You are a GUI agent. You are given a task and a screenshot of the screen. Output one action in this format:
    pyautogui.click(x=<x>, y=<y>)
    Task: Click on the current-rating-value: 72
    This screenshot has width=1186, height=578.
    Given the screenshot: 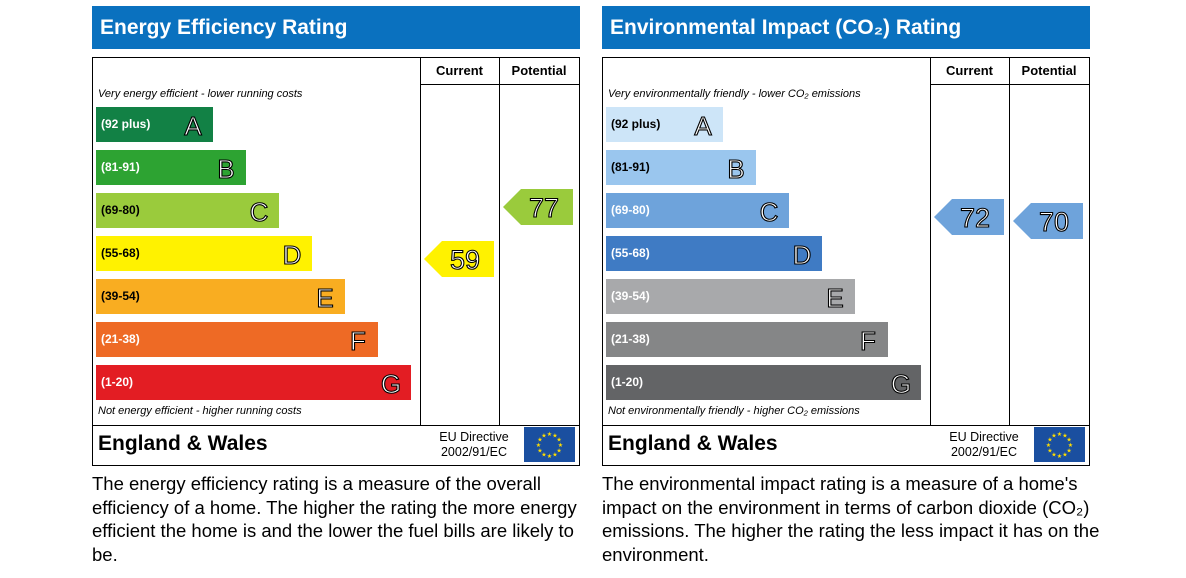 What is the action you would take?
    pyautogui.click(x=975, y=218)
    